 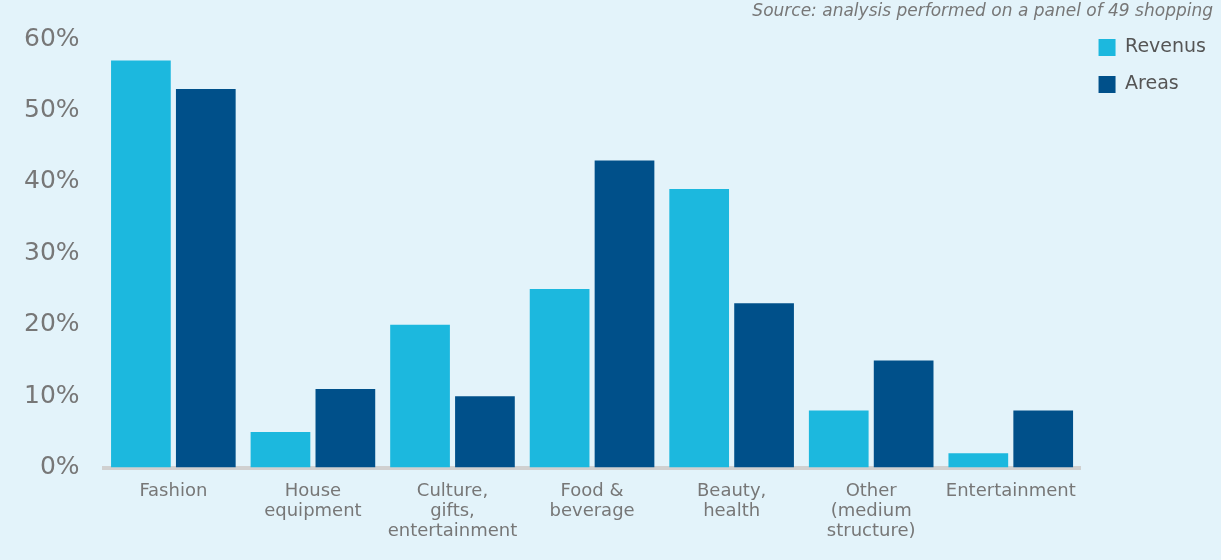 I want to click on x-tick-label: Culture, gifts, entertainment, so click(x=452, y=509).